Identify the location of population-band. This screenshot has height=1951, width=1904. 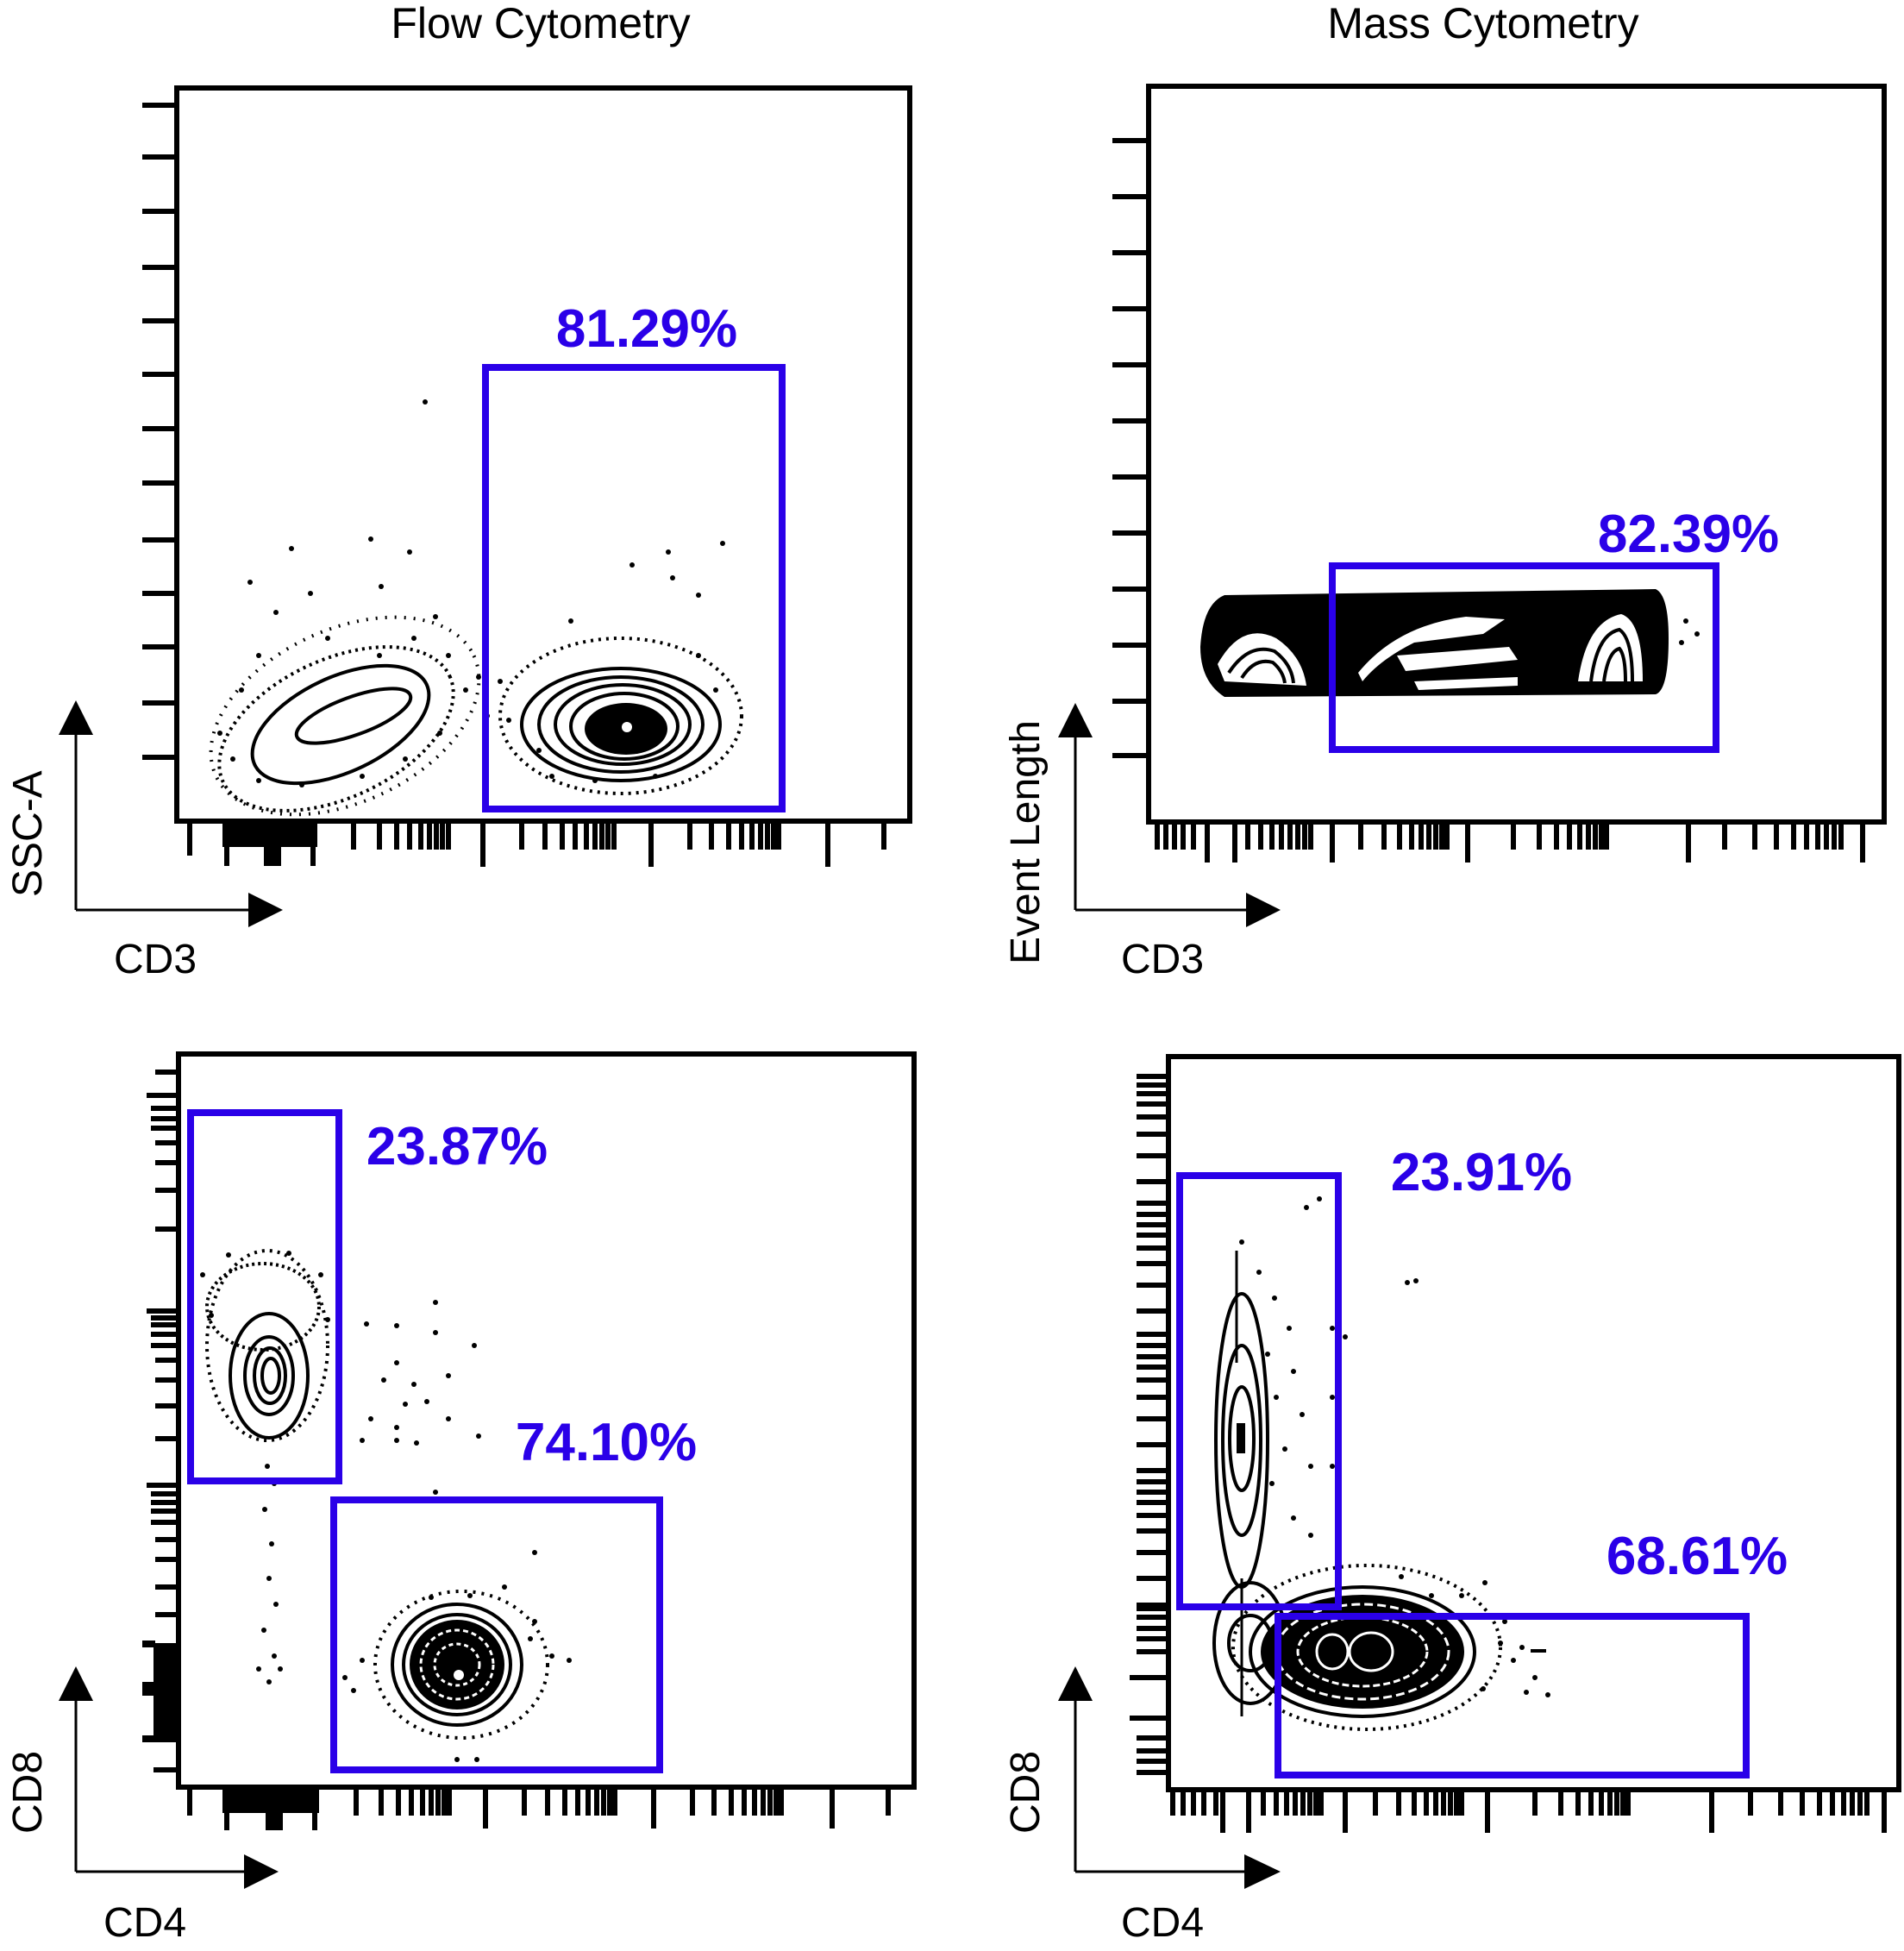
(1450, 643).